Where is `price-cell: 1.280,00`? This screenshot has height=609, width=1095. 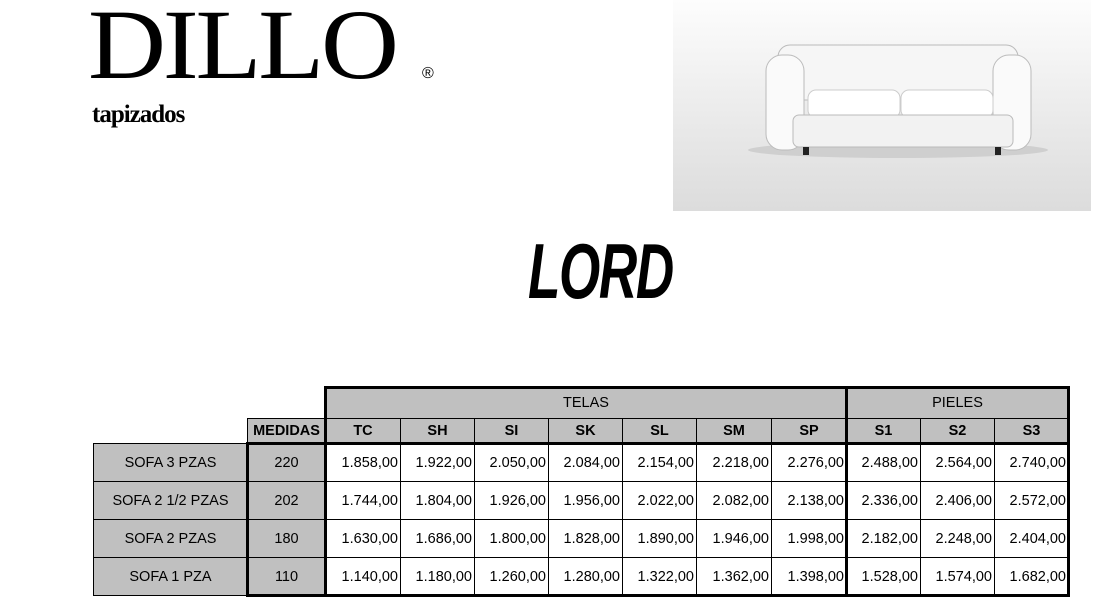 price-cell: 1.280,00 is located at coordinates (585, 576).